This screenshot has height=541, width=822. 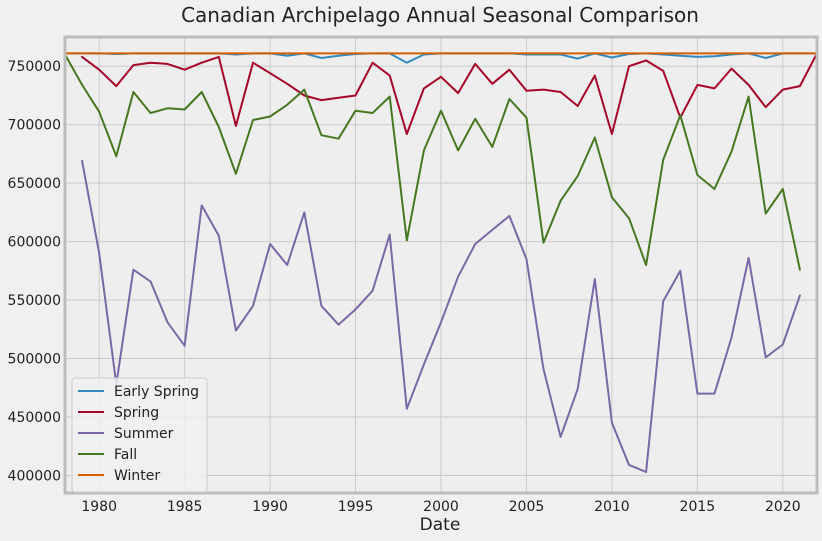 What do you see at coordinates (527, 507) in the screenshot?
I see `x-tick-label: 2005` at bounding box center [527, 507].